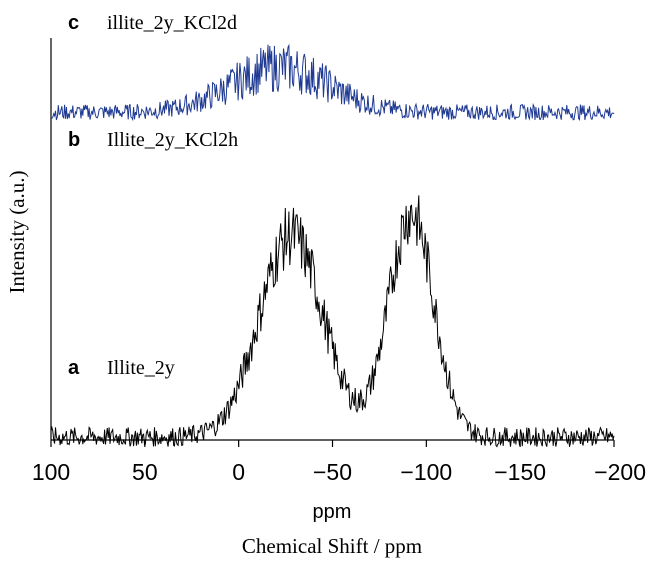 The height and width of the screenshot is (561, 647). I want to click on series-name-b: Illite_2y_KCl2h, so click(172, 140).